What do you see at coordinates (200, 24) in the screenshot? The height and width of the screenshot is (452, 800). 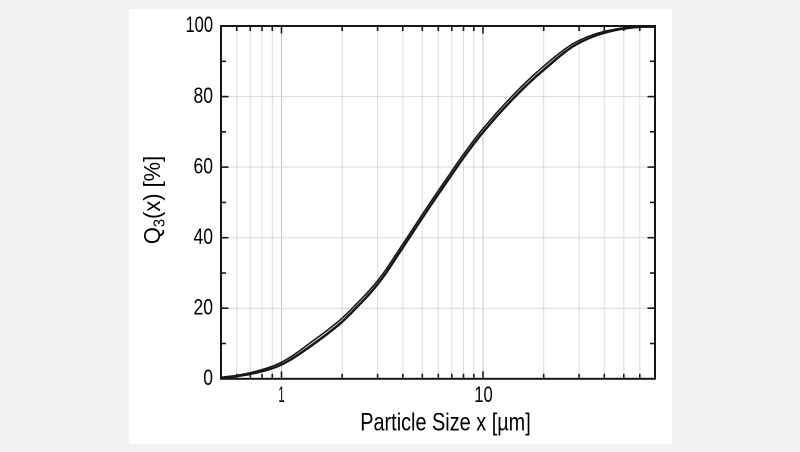 I see `svg-text: 100` at bounding box center [200, 24].